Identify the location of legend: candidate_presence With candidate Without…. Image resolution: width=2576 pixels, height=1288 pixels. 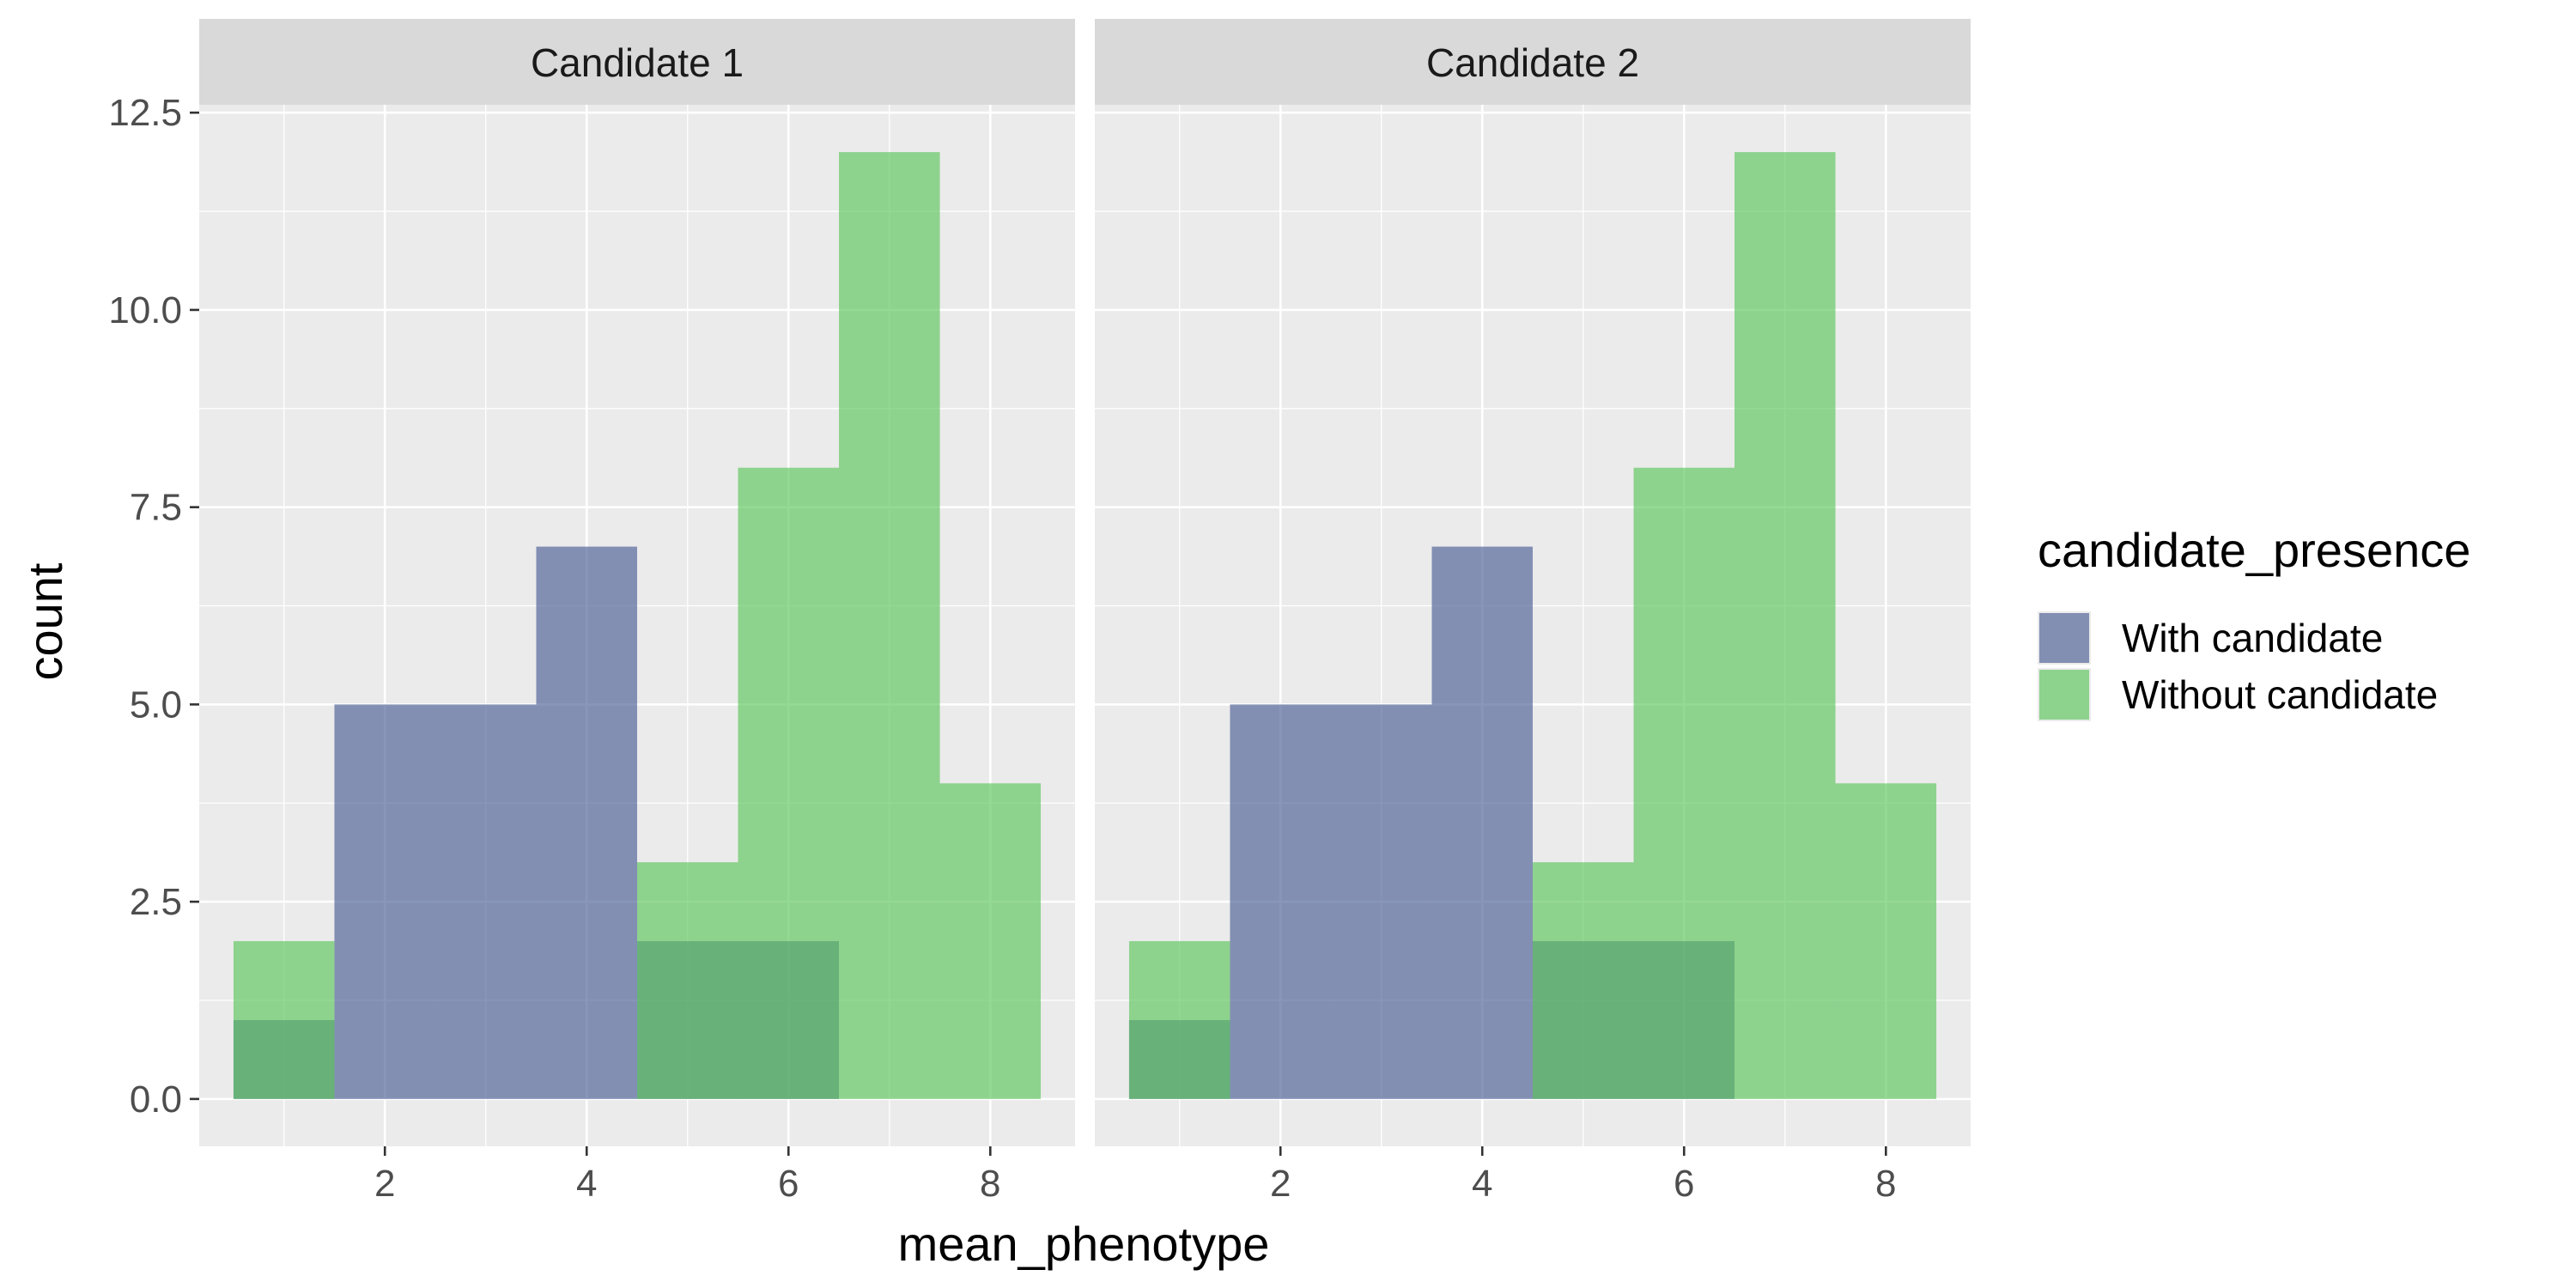
(2254, 622).